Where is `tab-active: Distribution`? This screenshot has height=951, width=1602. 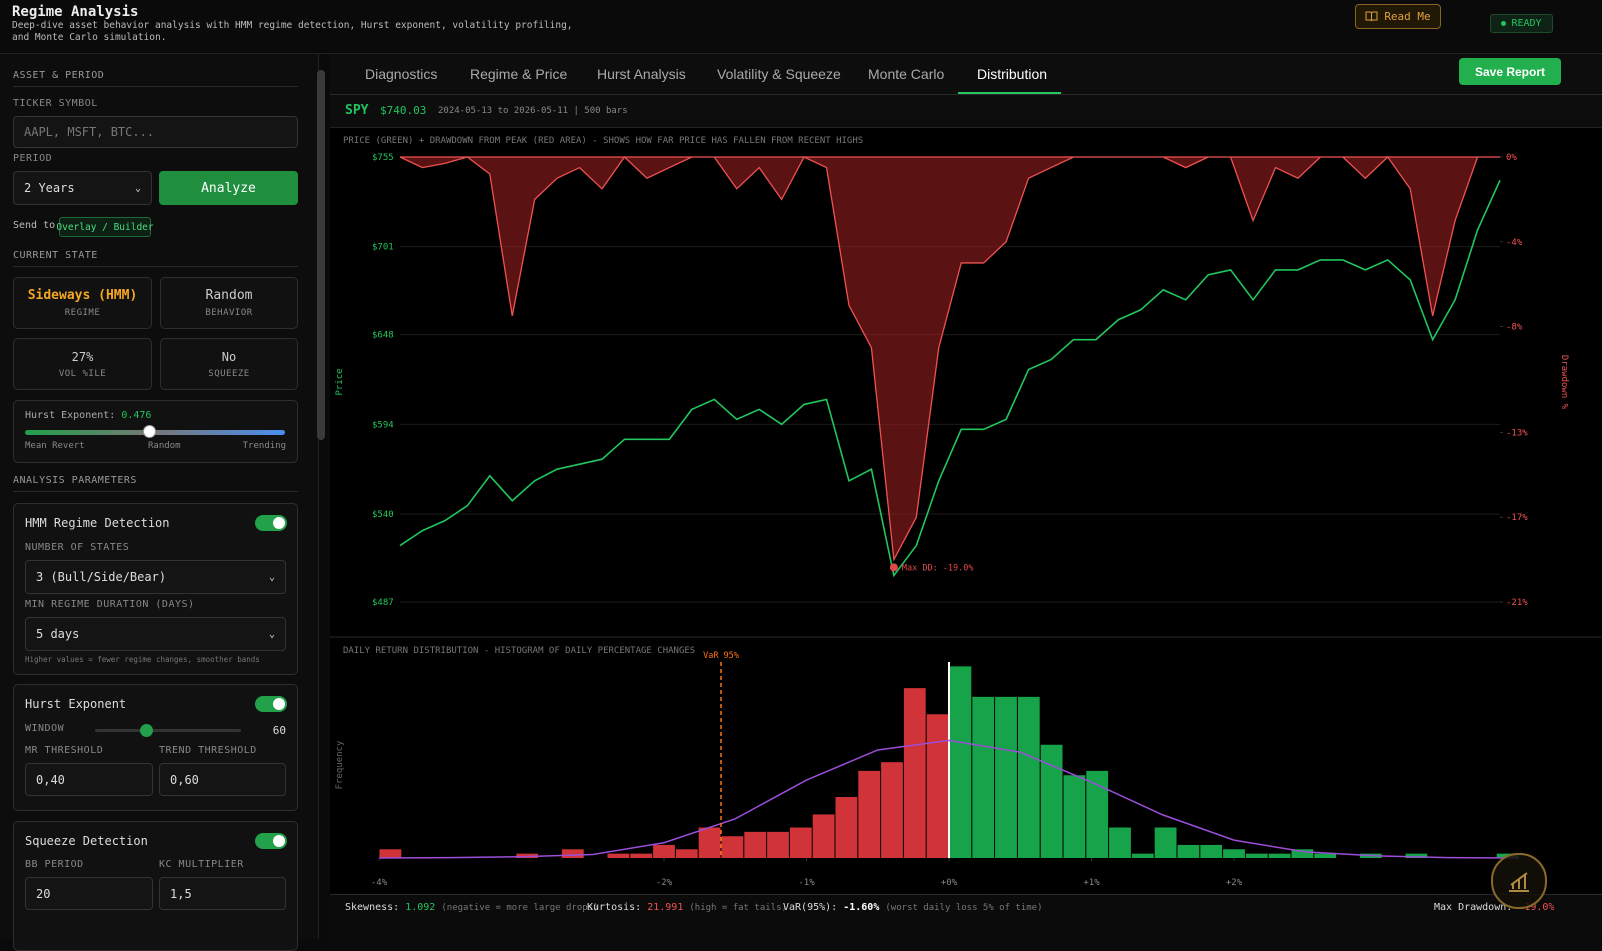 tab-active: Distribution is located at coordinates (1012, 74).